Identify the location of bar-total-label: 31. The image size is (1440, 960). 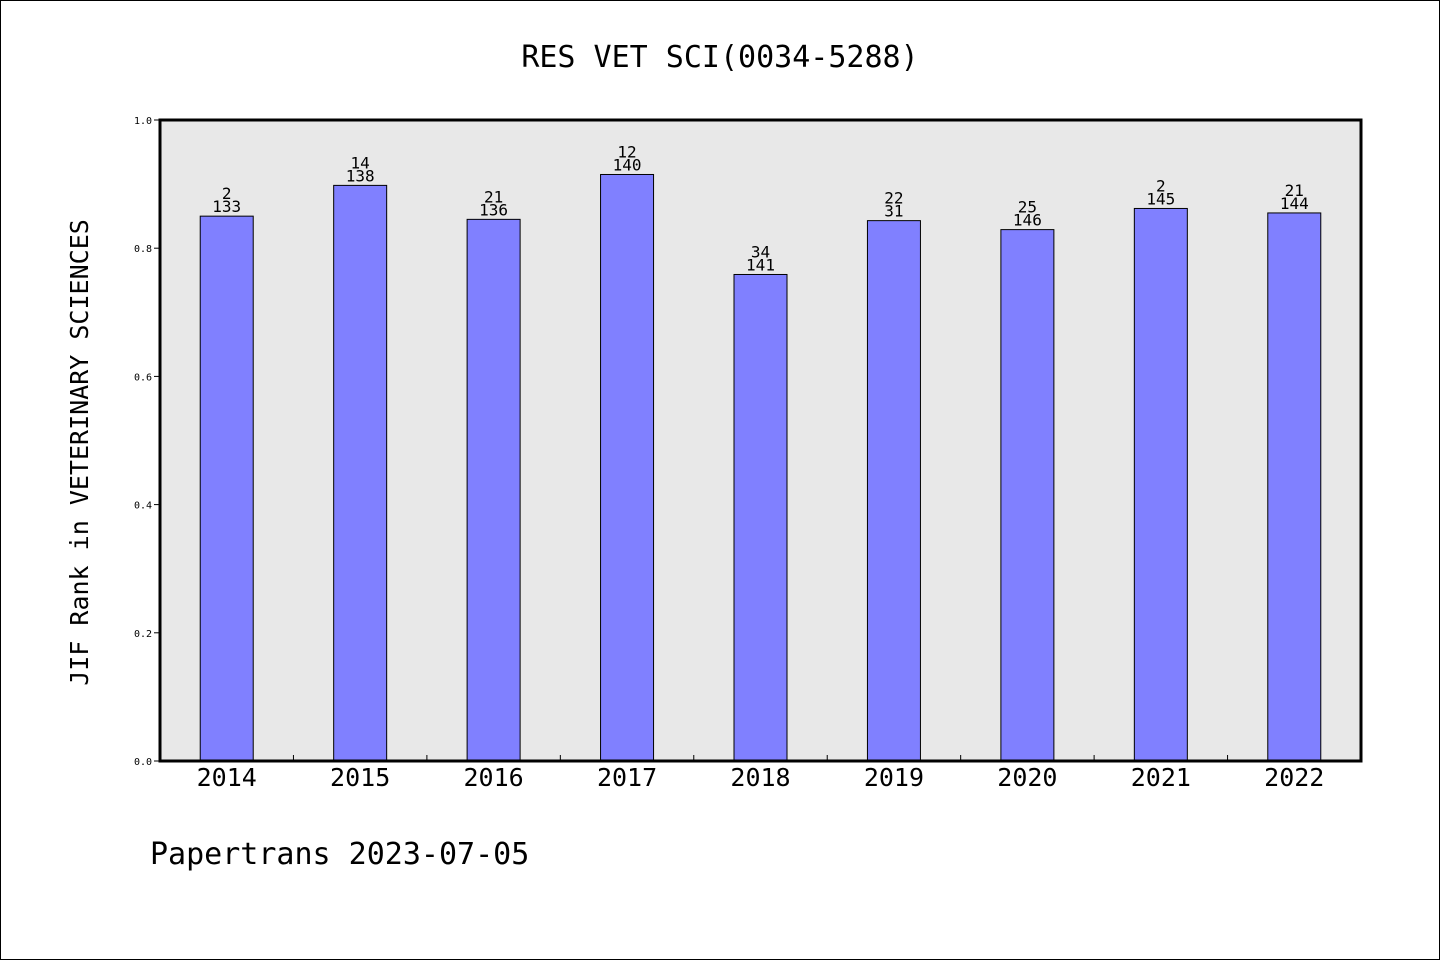
(893, 211).